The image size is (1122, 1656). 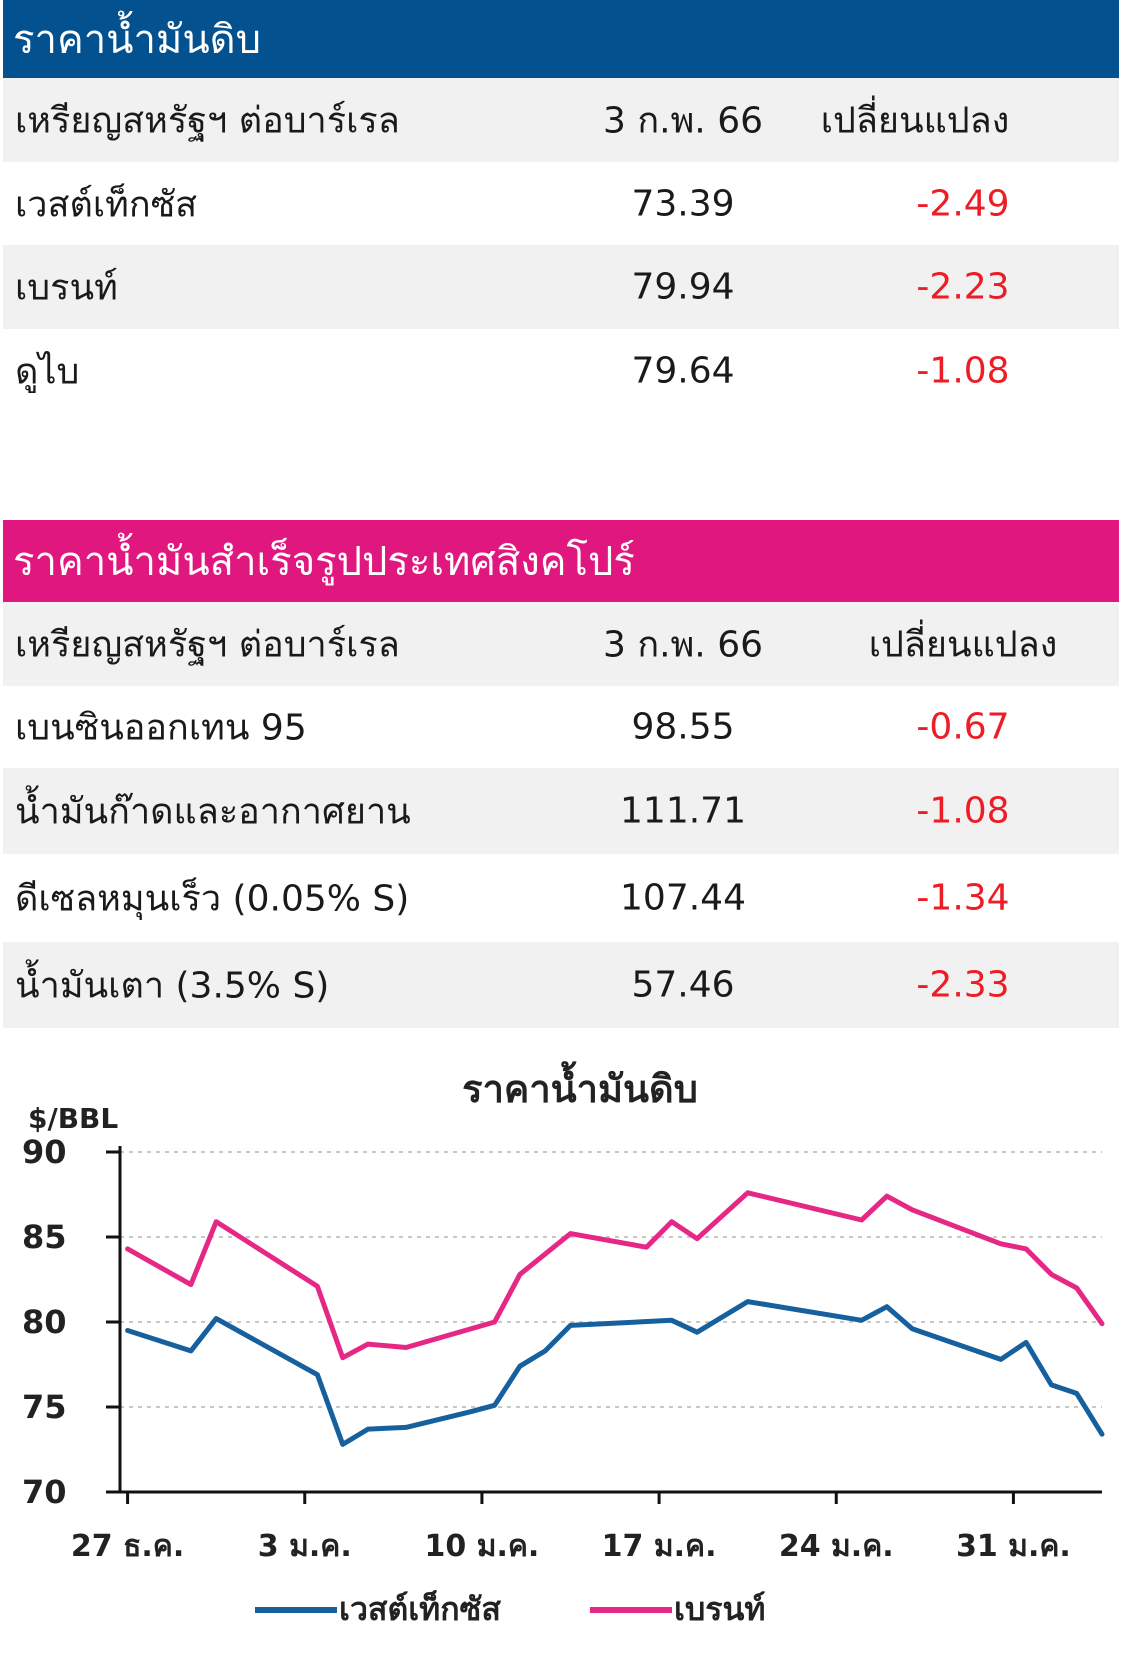 I want to click on oil-change: -2.23, so click(x=963, y=287).